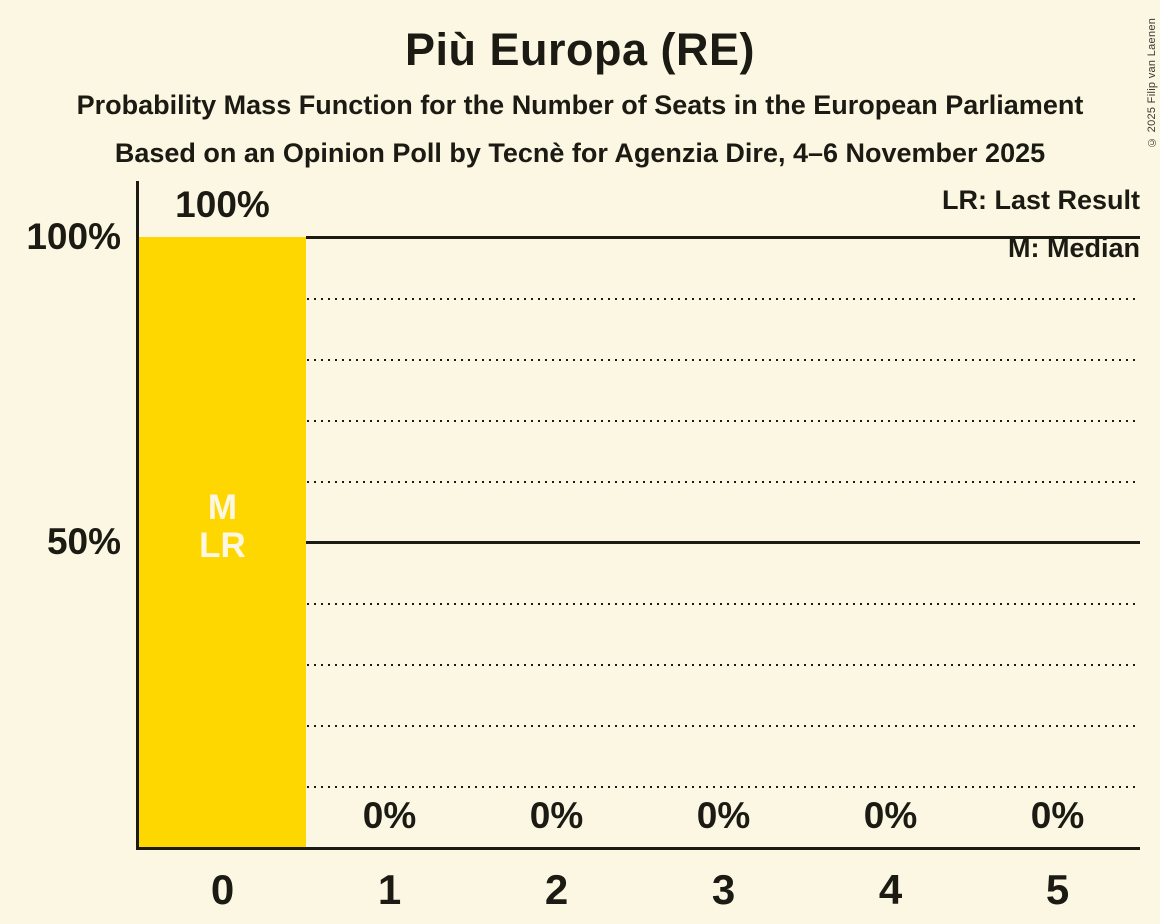 The height and width of the screenshot is (924, 1160). What do you see at coordinates (639, 787) in the screenshot?
I see `gridline-10pct` at bounding box center [639, 787].